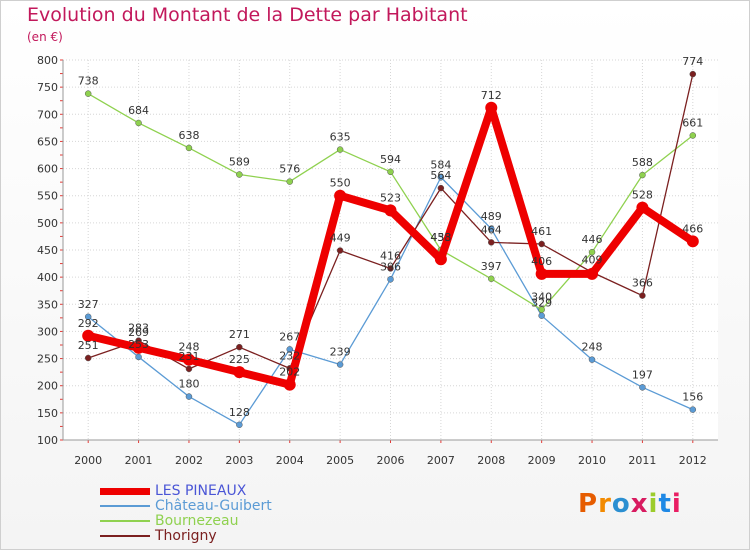  I want to click on data-label: 564, so click(440, 175).